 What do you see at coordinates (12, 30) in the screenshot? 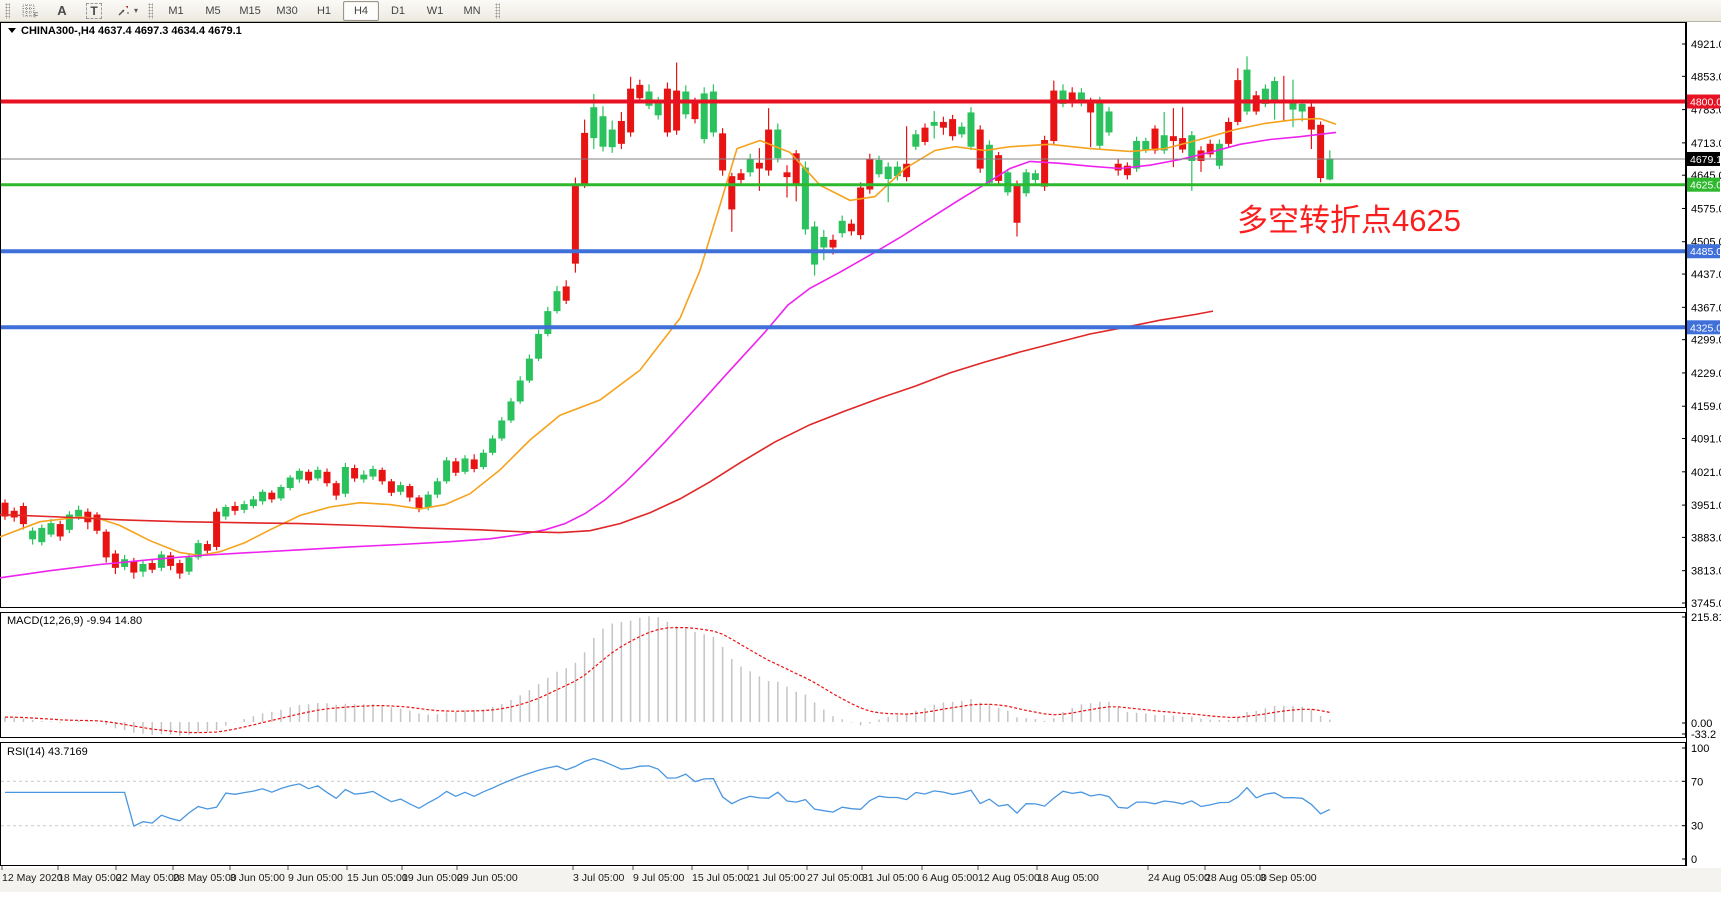
I see `symbol-dropdown-icon` at bounding box center [12, 30].